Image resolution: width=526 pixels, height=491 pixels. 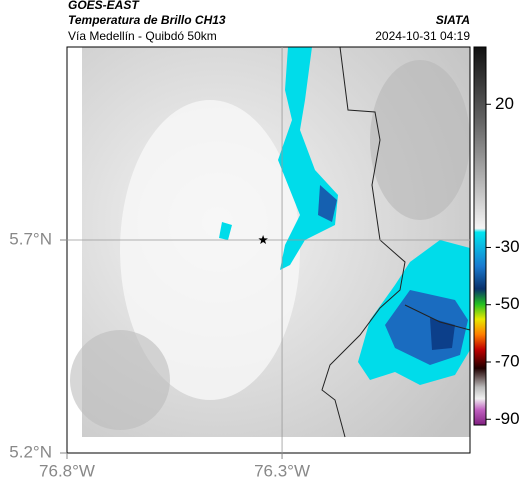 What do you see at coordinates (507, 418) in the screenshot?
I see `colorbar-tick-label: -90` at bounding box center [507, 418].